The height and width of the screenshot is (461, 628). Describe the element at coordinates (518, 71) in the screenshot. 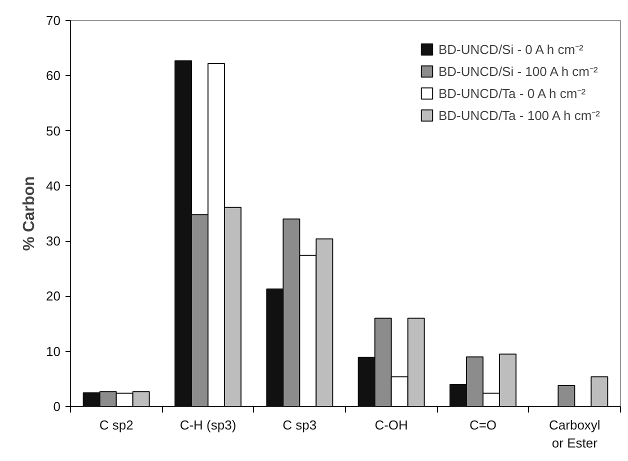

I see `legend-label: BD-UNCD/Si - 100 A h cm⁻²` at that location.